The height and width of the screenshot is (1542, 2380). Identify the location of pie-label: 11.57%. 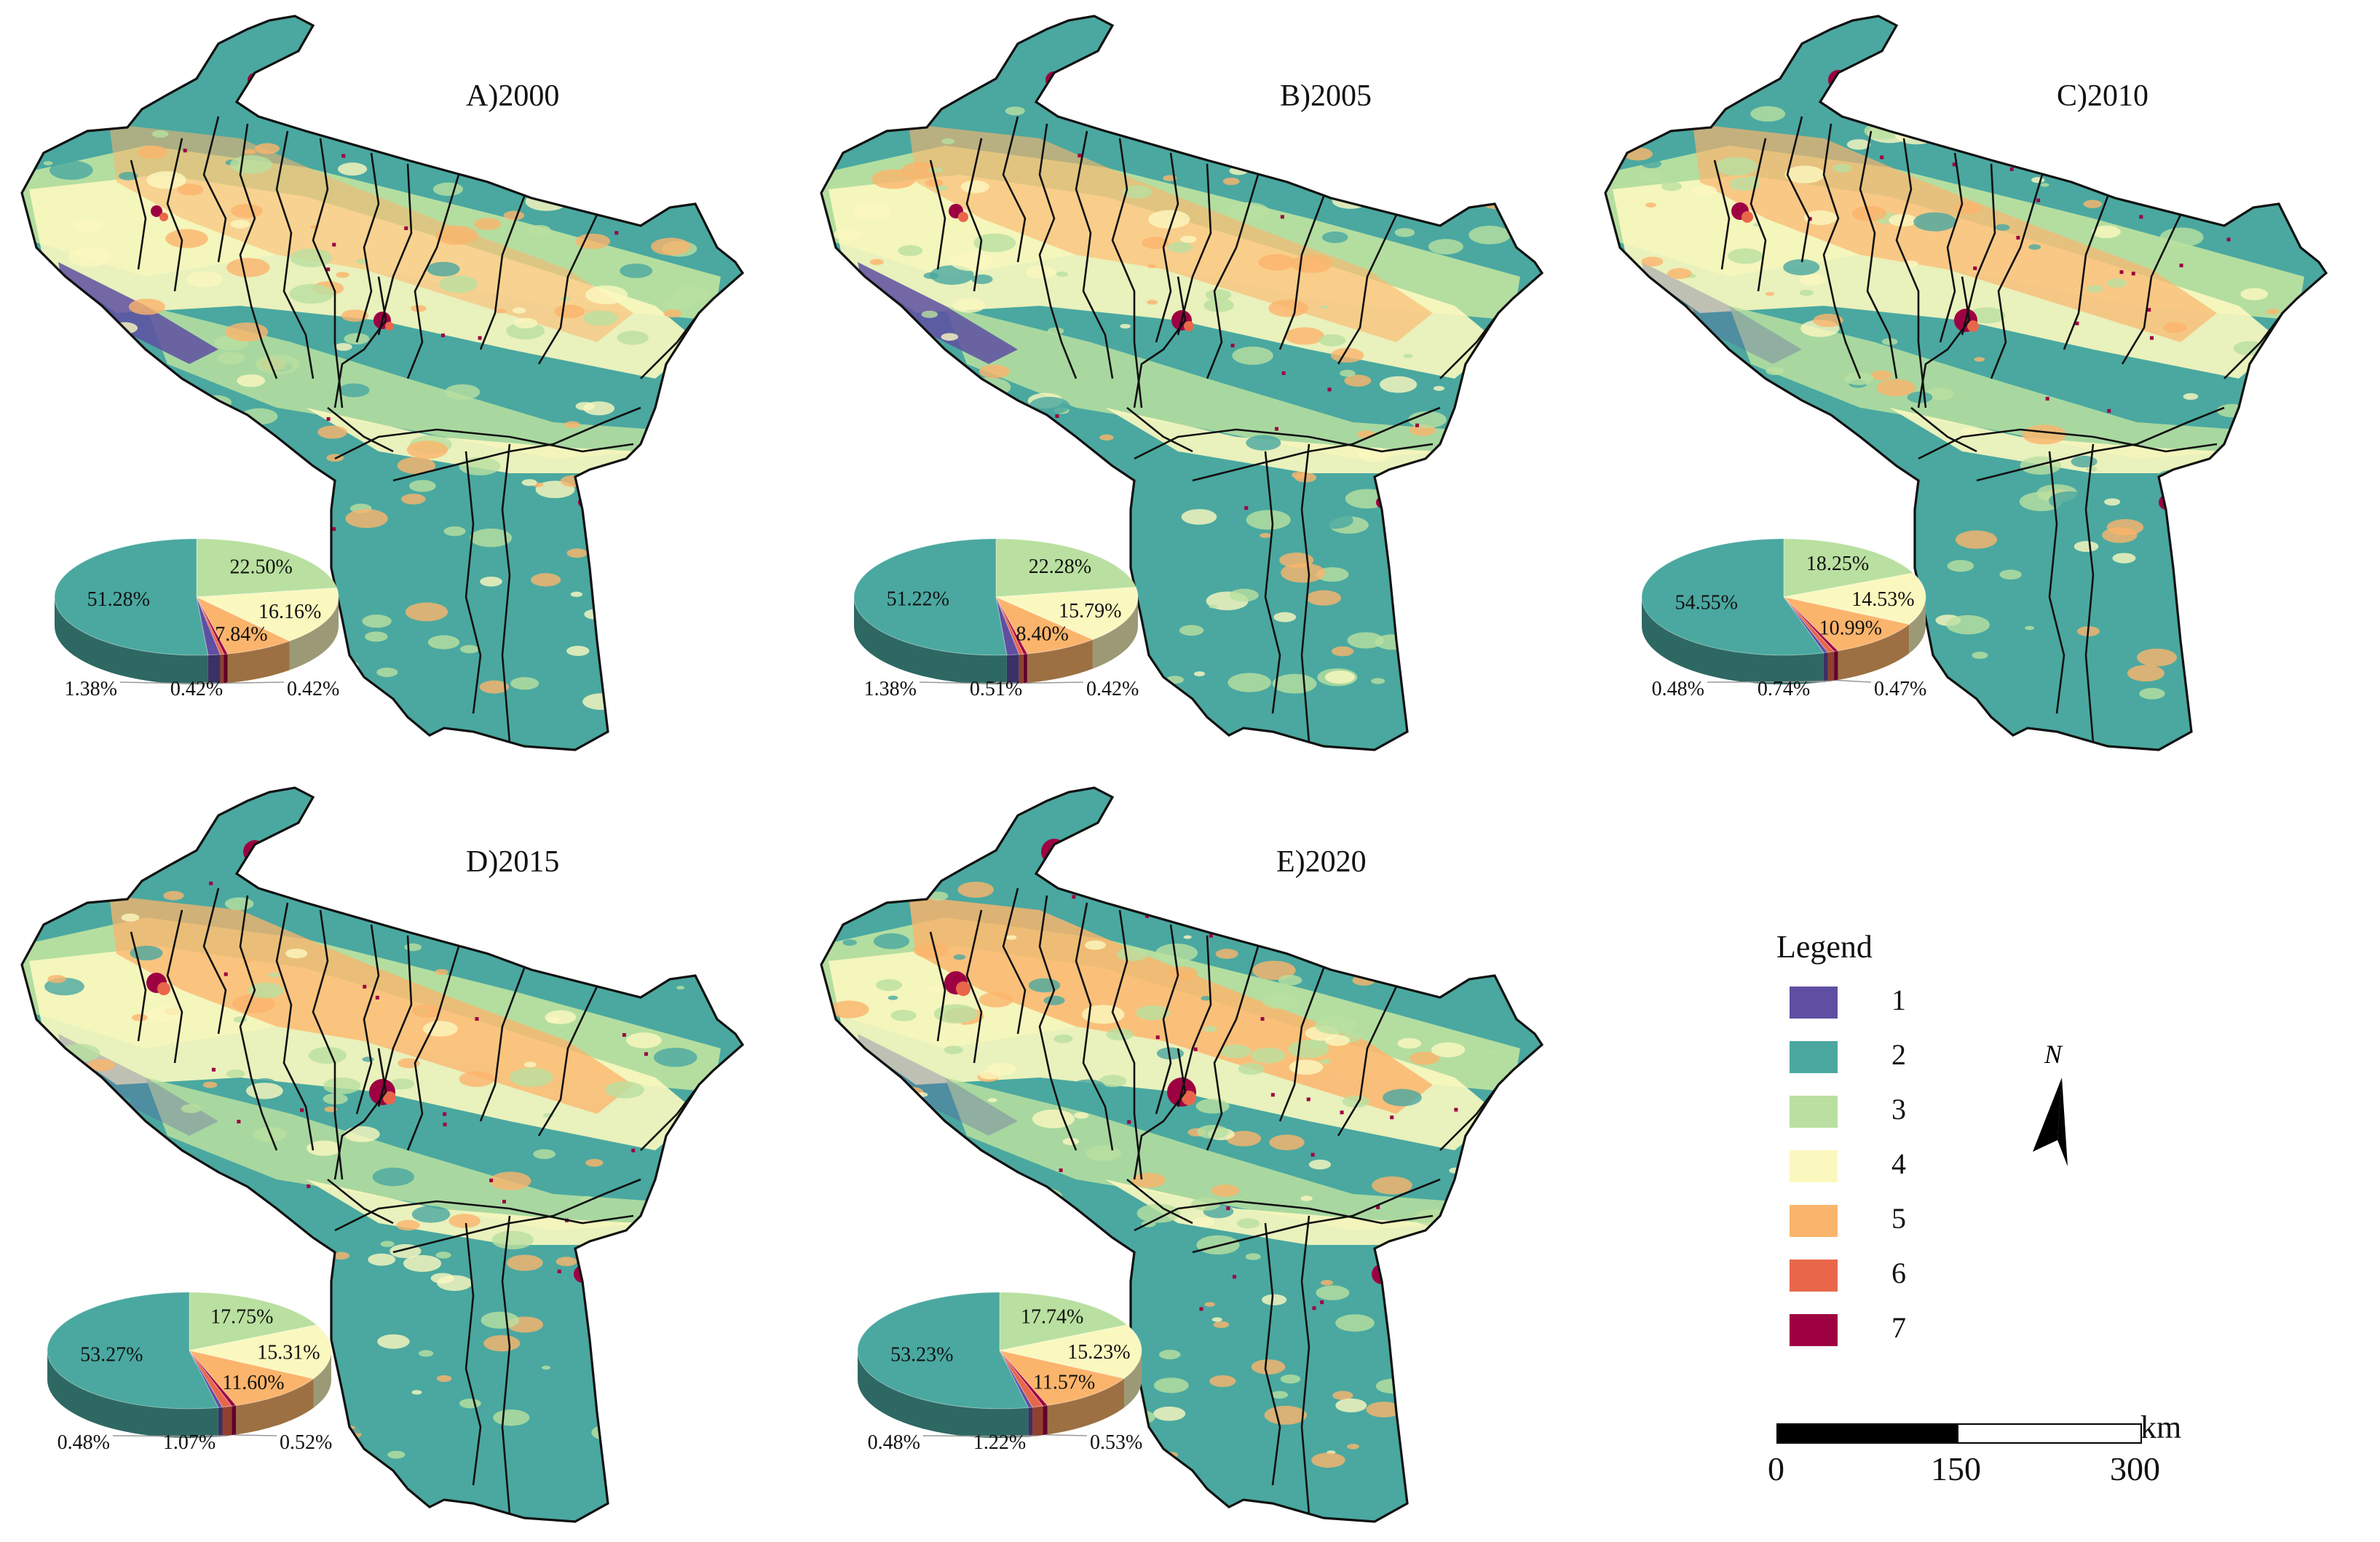
(1064, 1383).